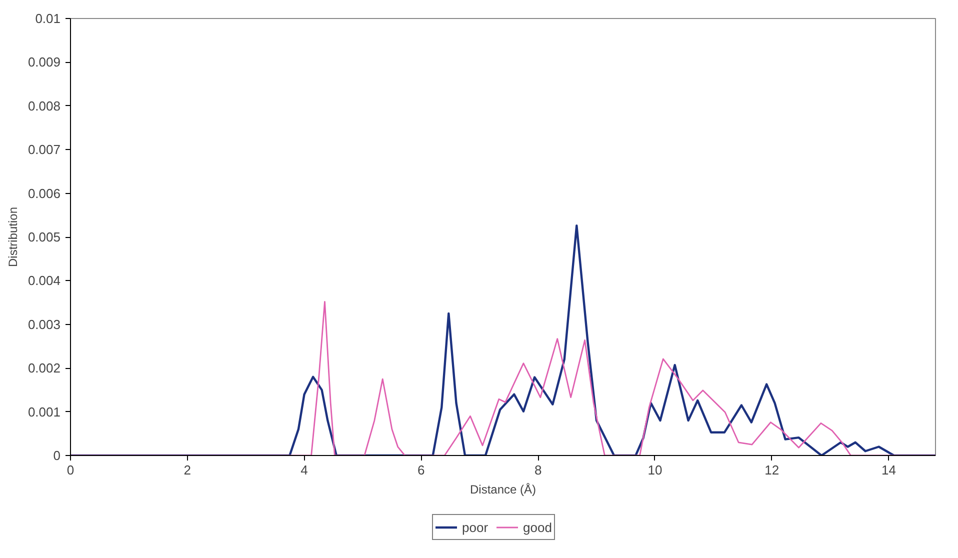 This screenshot has width=958, height=558. I want to click on x-tick-label: 10, so click(655, 470).